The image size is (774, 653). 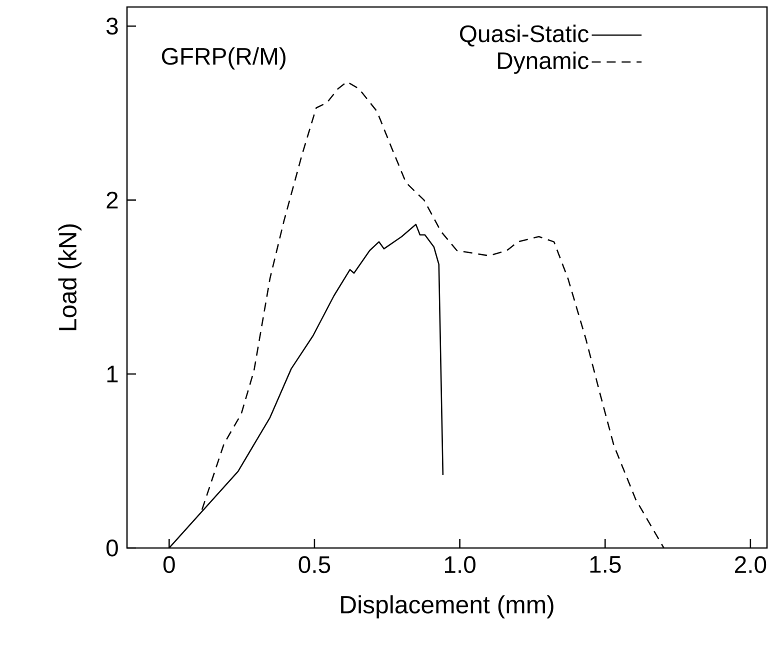 I want to click on x-tick-label: 0.5, so click(x=314, y=565).